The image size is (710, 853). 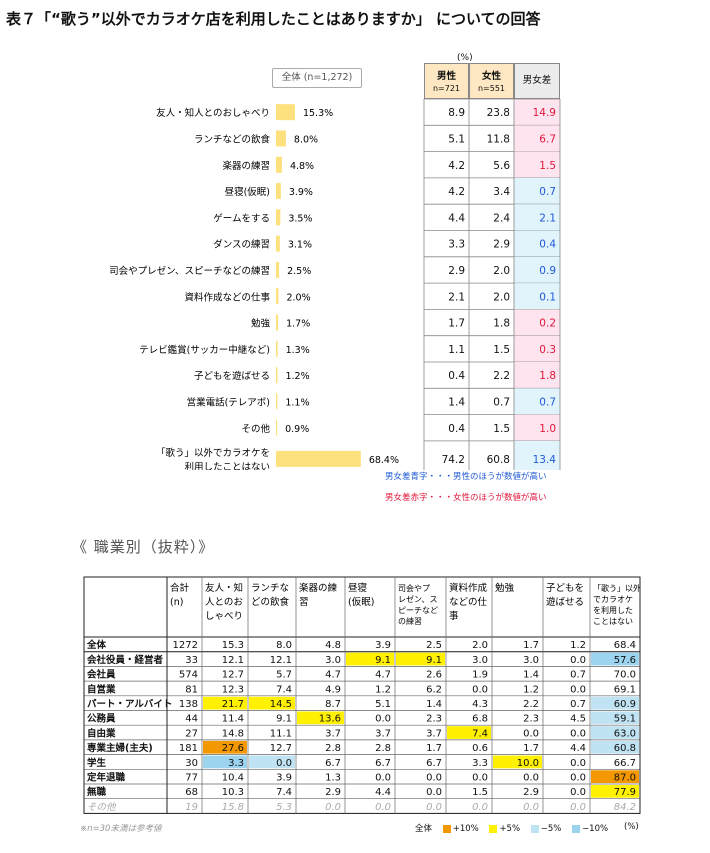 I want to click on table-cell-value: 81, so click(x=191, y=689).